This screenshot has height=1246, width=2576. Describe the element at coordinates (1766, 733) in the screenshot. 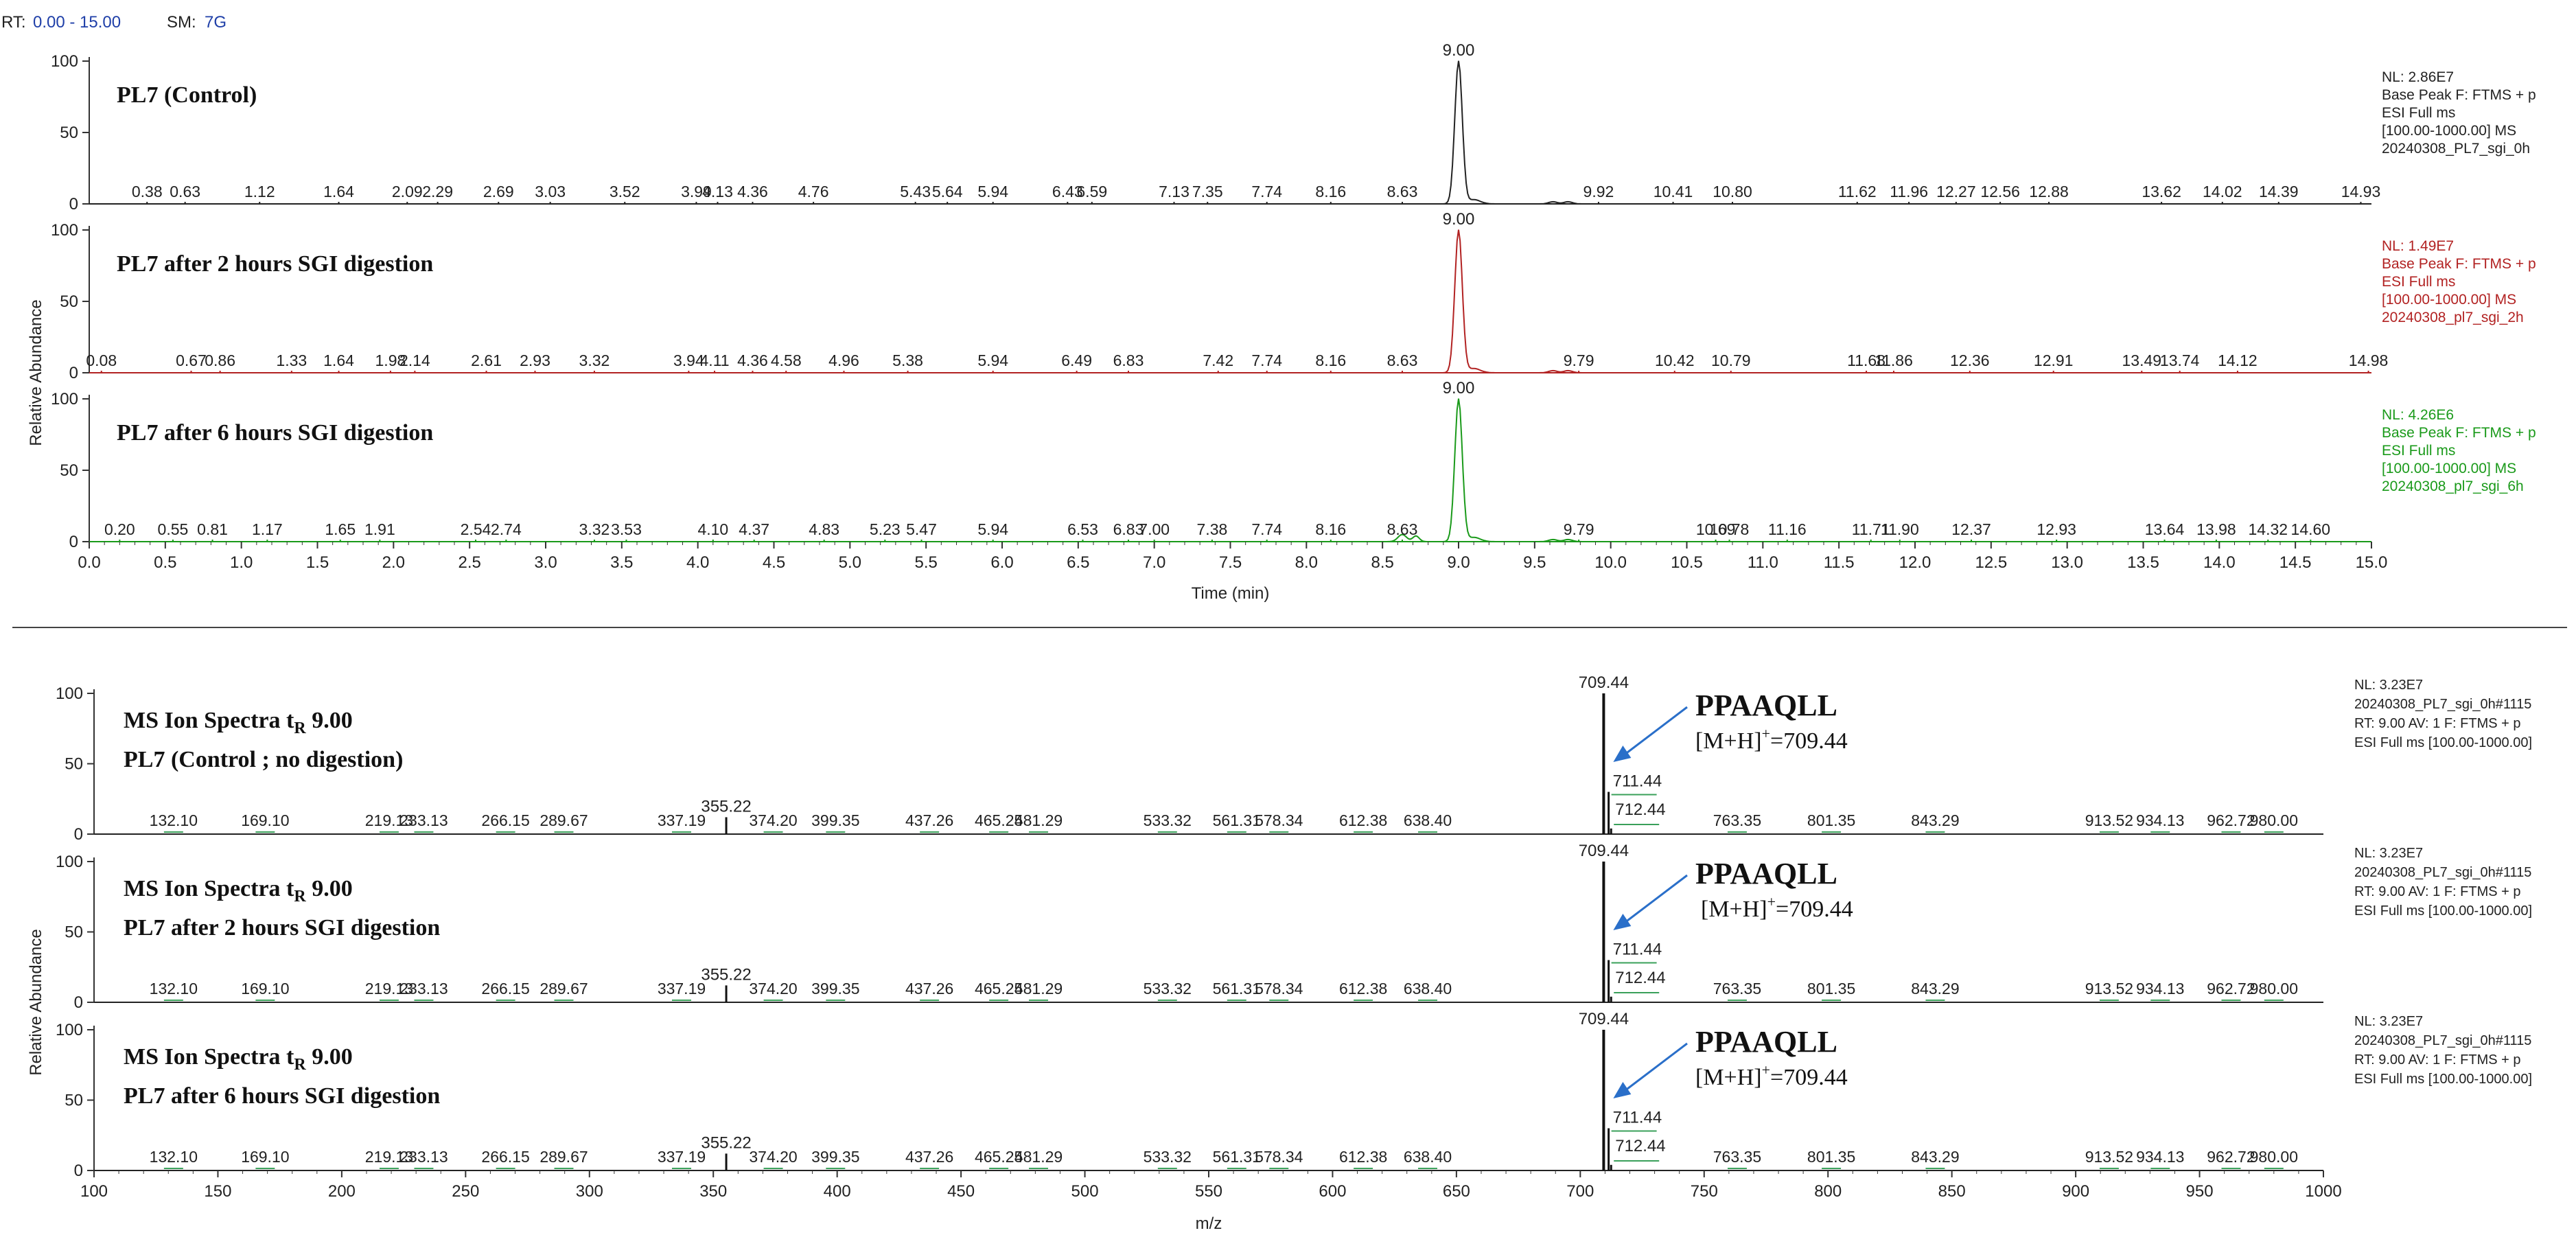

I see `ion-superscript: +` at that location.